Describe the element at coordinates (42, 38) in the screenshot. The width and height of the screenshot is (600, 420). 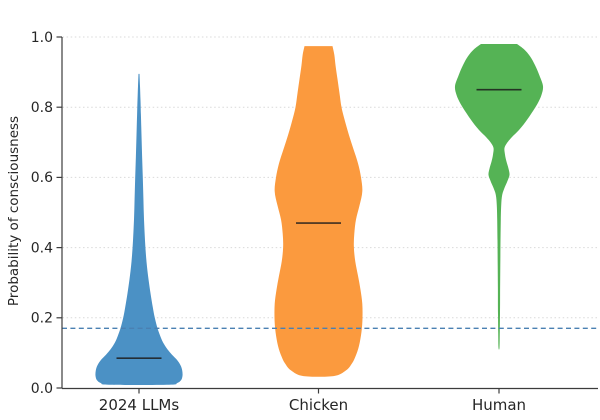
I see `y-tick-label: 1.0` at that location.